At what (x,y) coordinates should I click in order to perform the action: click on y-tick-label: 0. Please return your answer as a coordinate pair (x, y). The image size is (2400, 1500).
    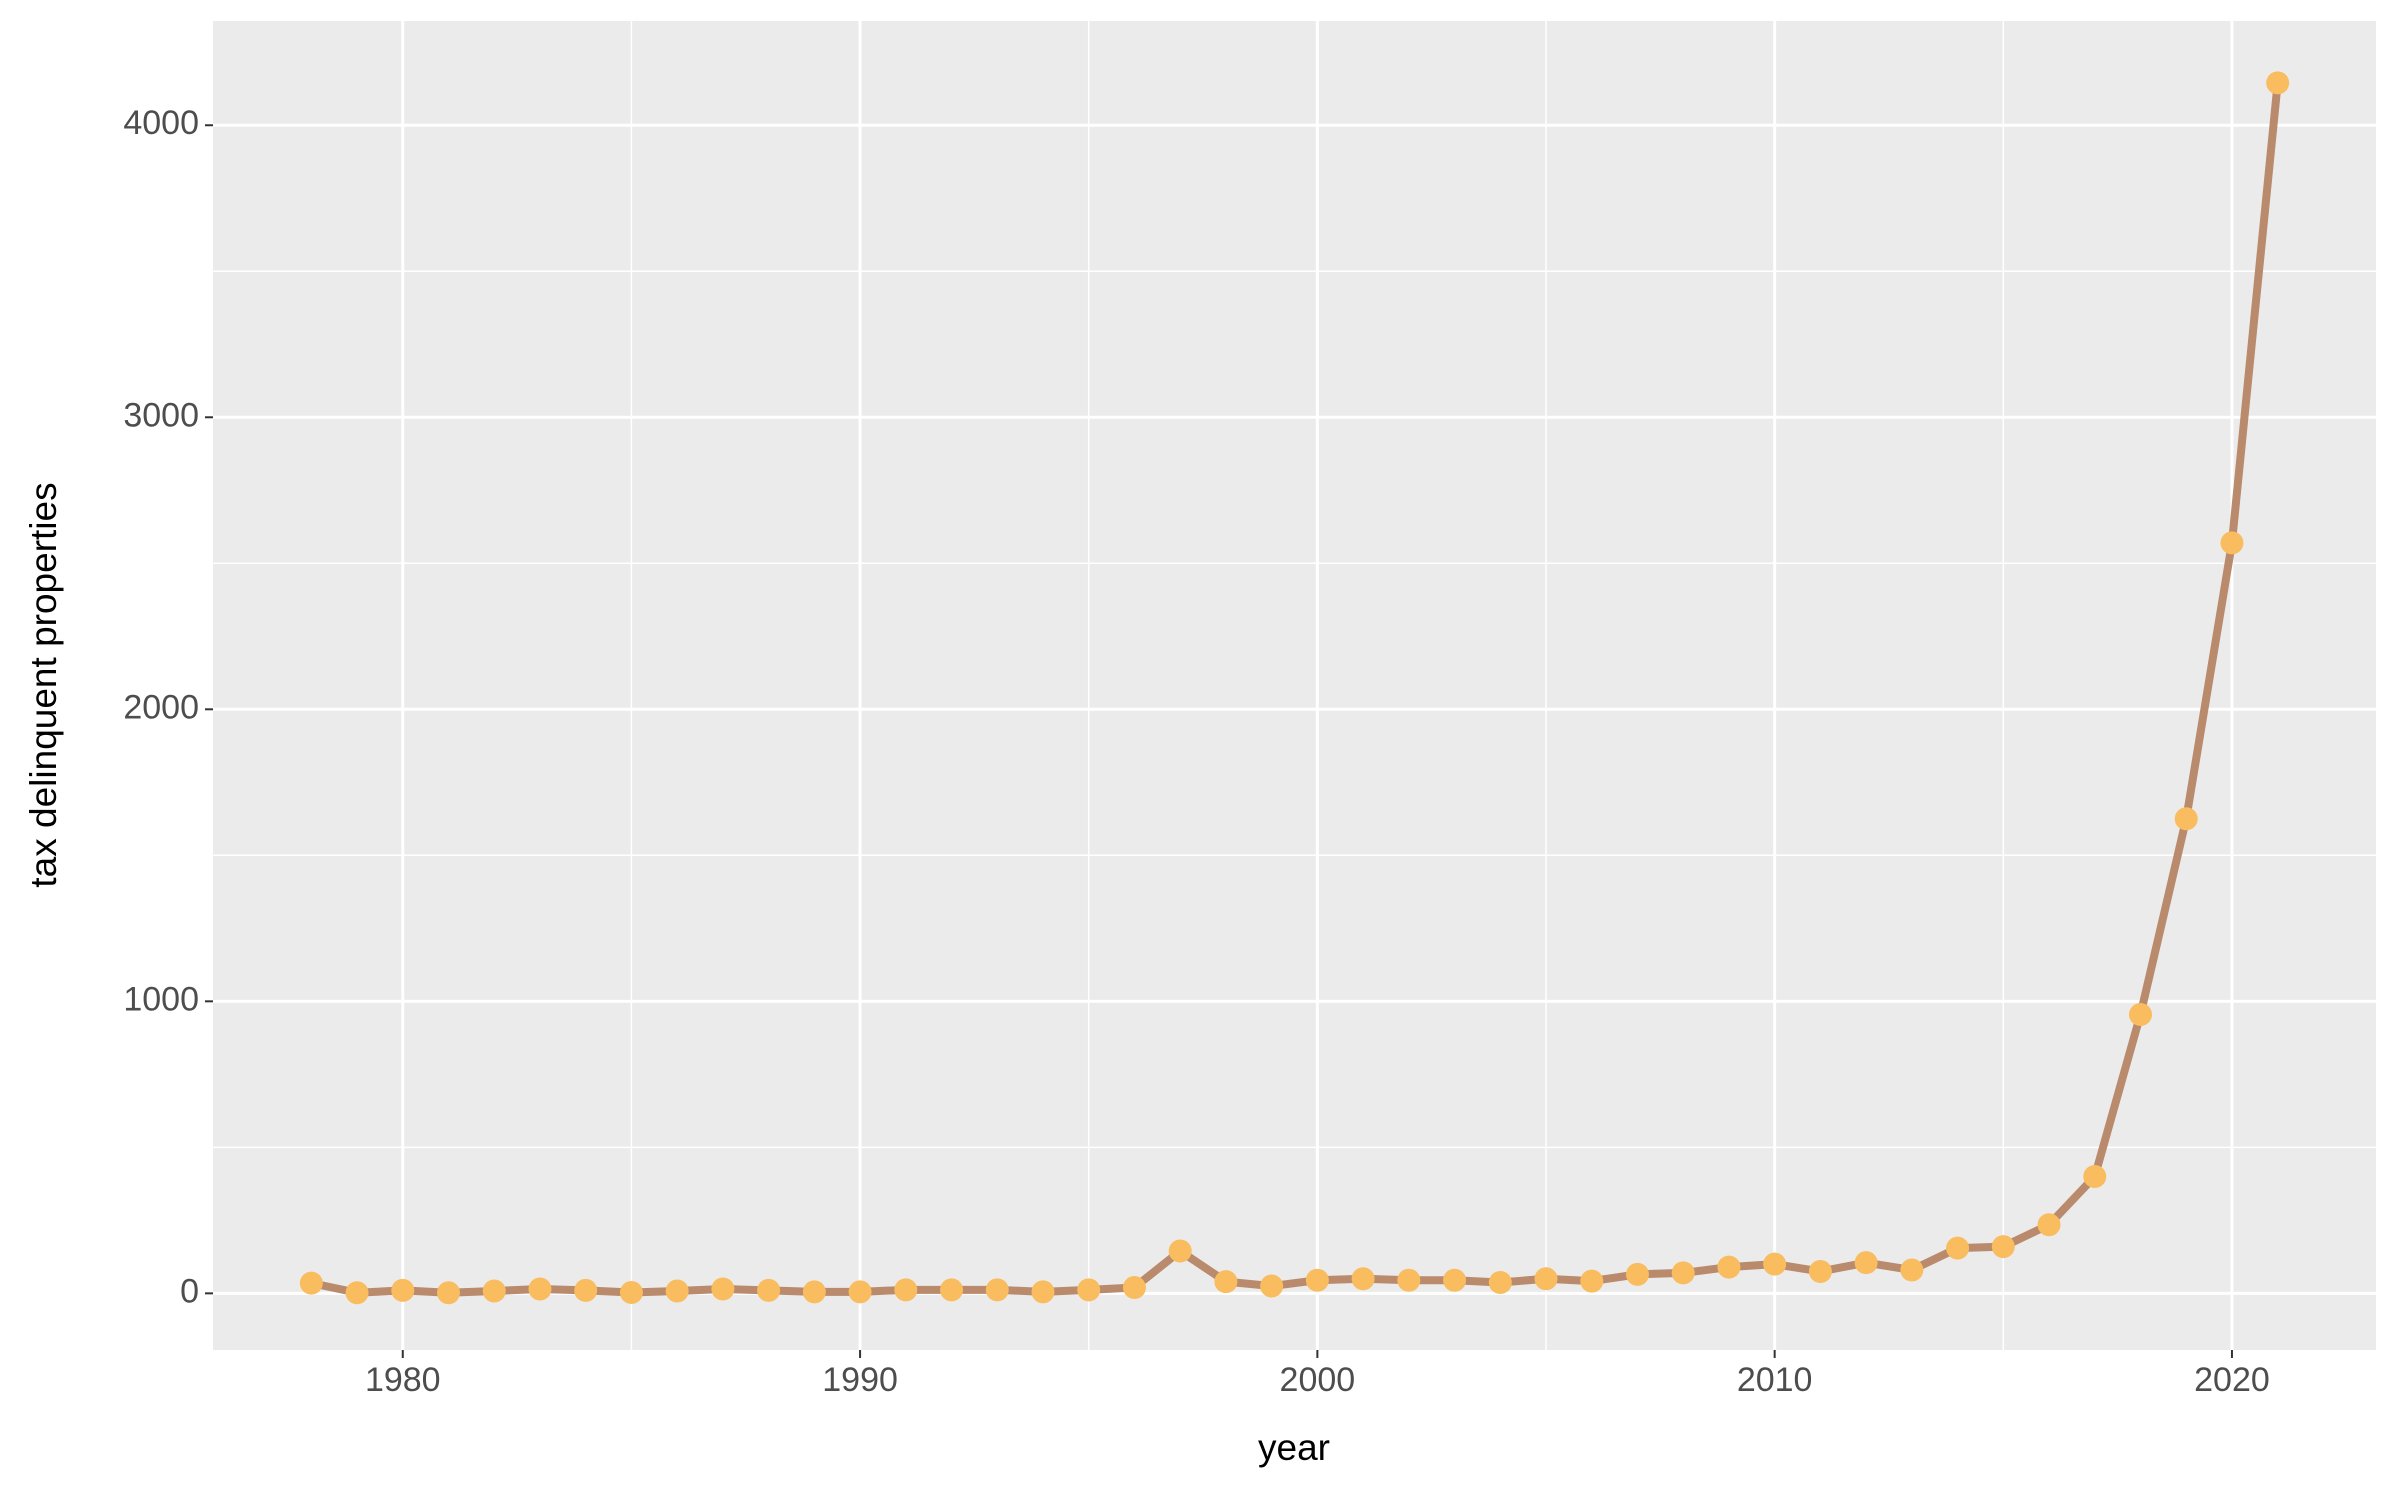
    Looking at the image, I should click on (189, 1291).